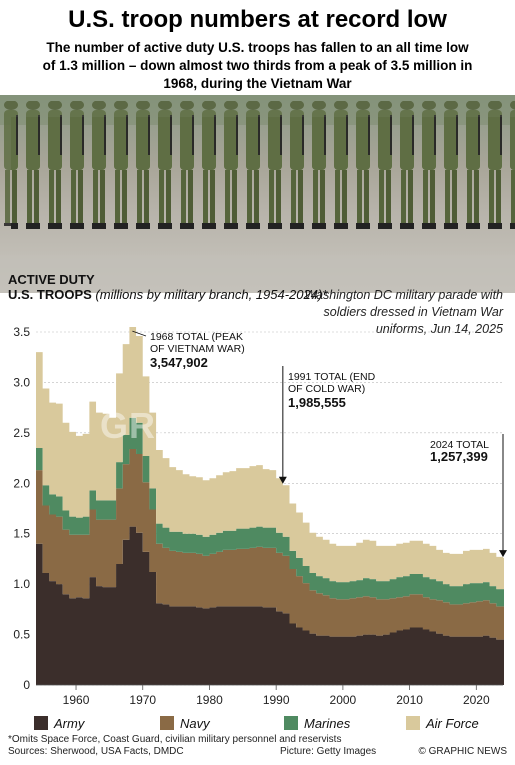 This screenshot has width=515, height=765. Describe the element at coordinates (257, 19) in the screenshot. I see `page-title: U.S. troop numbers at record low` at that location.